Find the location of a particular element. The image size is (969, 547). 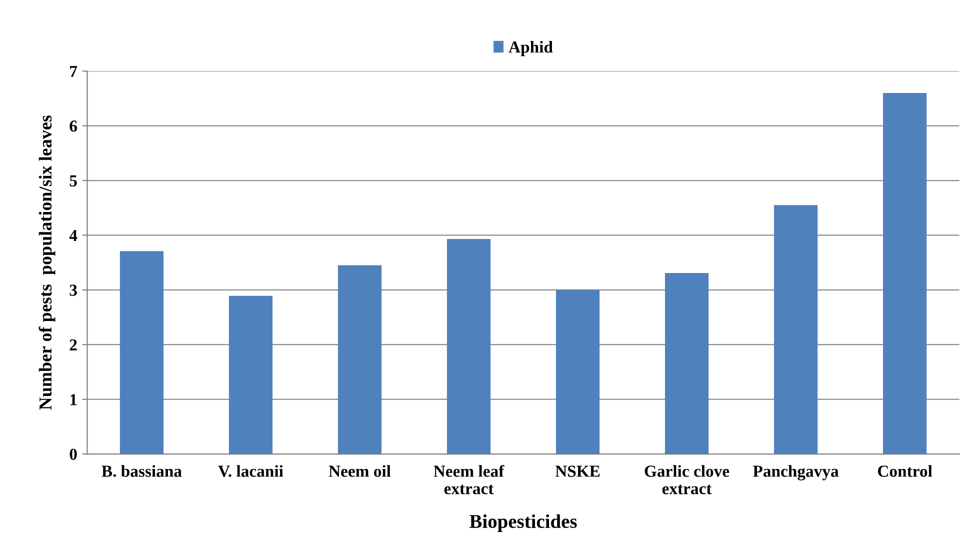

y-axis-title: Number of pests population/six leaves is located at coordinates (47, 262).